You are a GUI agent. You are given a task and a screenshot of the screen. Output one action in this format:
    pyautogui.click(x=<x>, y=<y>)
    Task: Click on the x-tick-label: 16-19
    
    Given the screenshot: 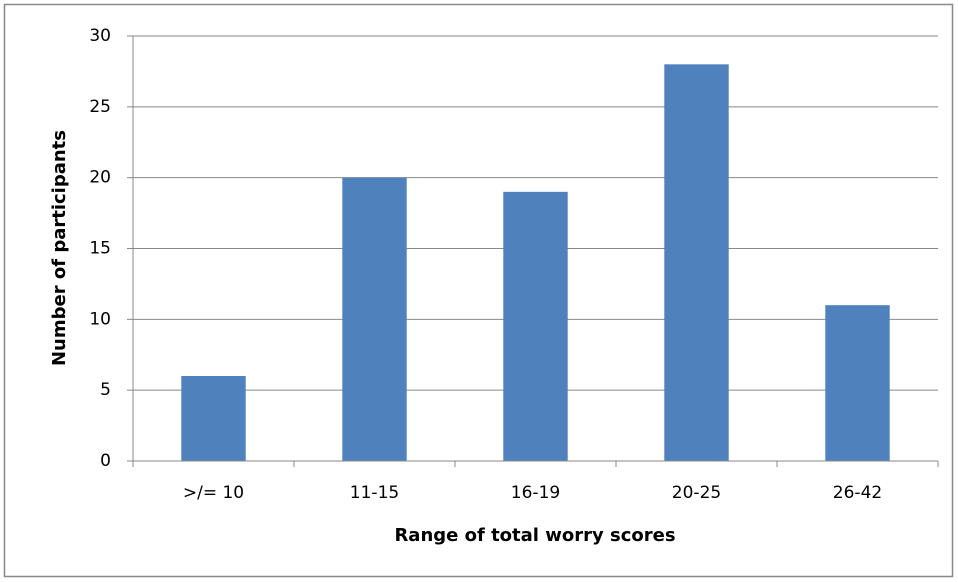 What is the action you would take?
    pyautogui.click(x=535, y=493)
    